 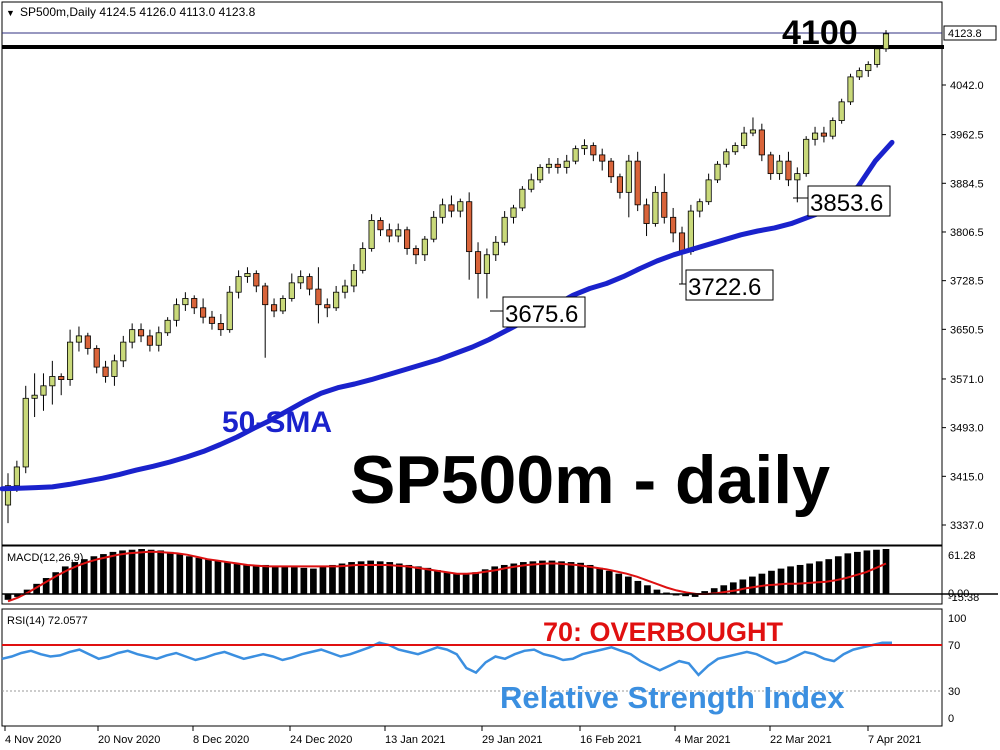 What do you see at coordinates (446, 659) in the screenshot?
I see `rsi-line` at bounding box center [446, 659].